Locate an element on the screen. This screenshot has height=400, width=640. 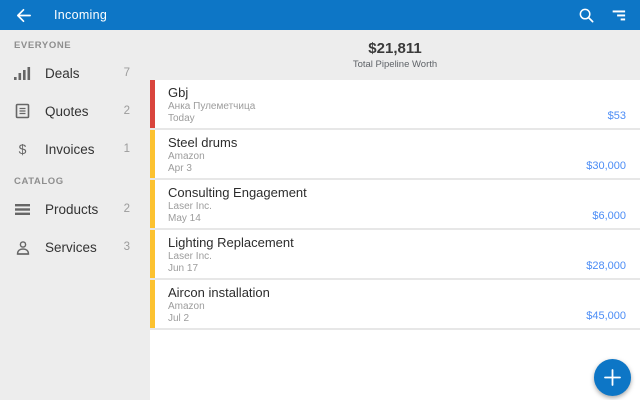
page-title: Incoming is located at coordinates (81, 15).